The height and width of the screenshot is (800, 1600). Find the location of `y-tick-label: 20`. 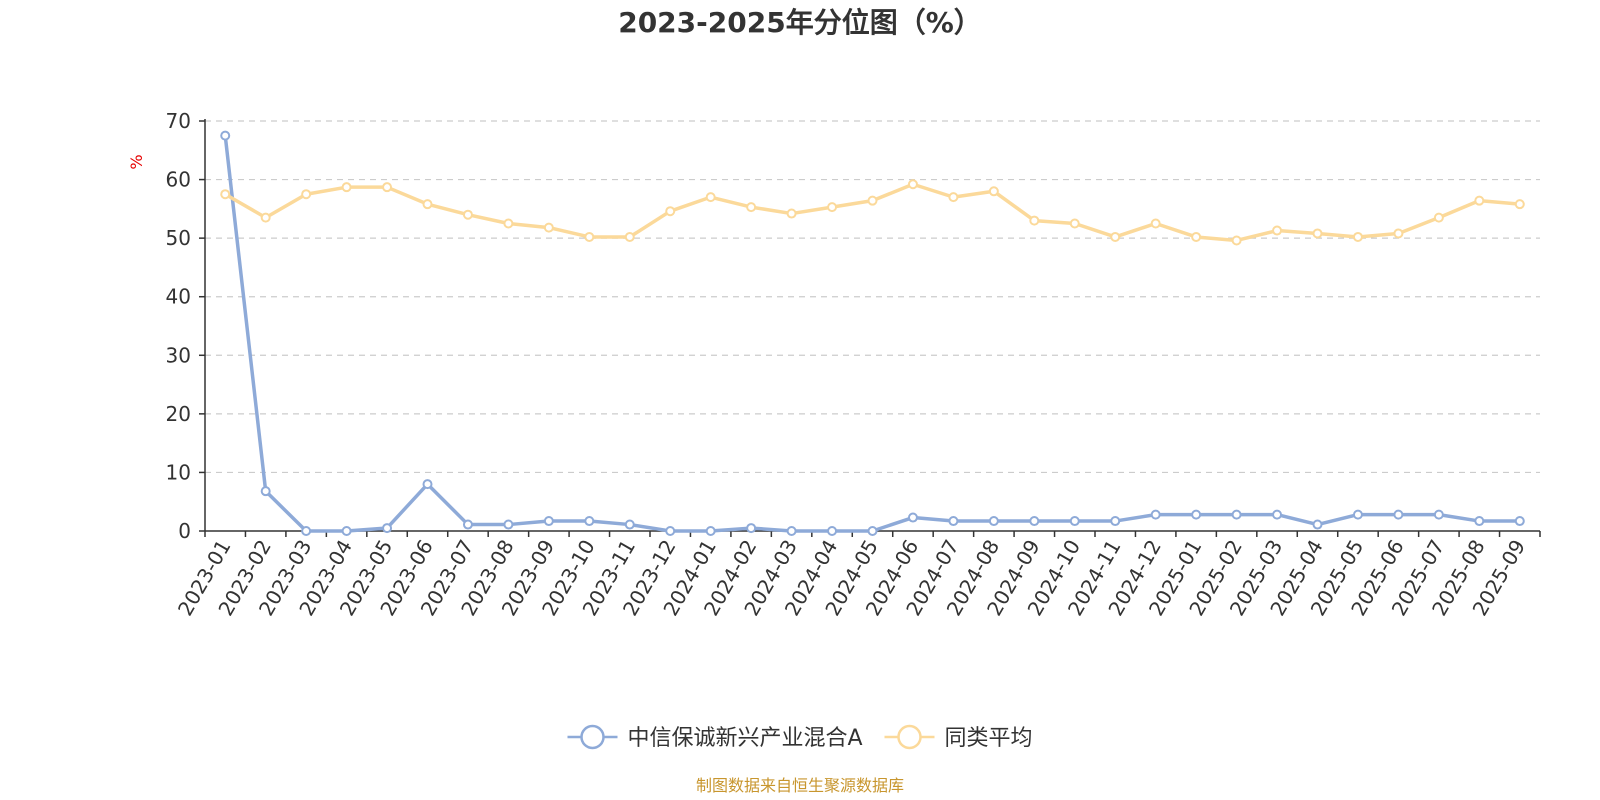

y-tick-label: 20 is located at coordinates (178, 414).